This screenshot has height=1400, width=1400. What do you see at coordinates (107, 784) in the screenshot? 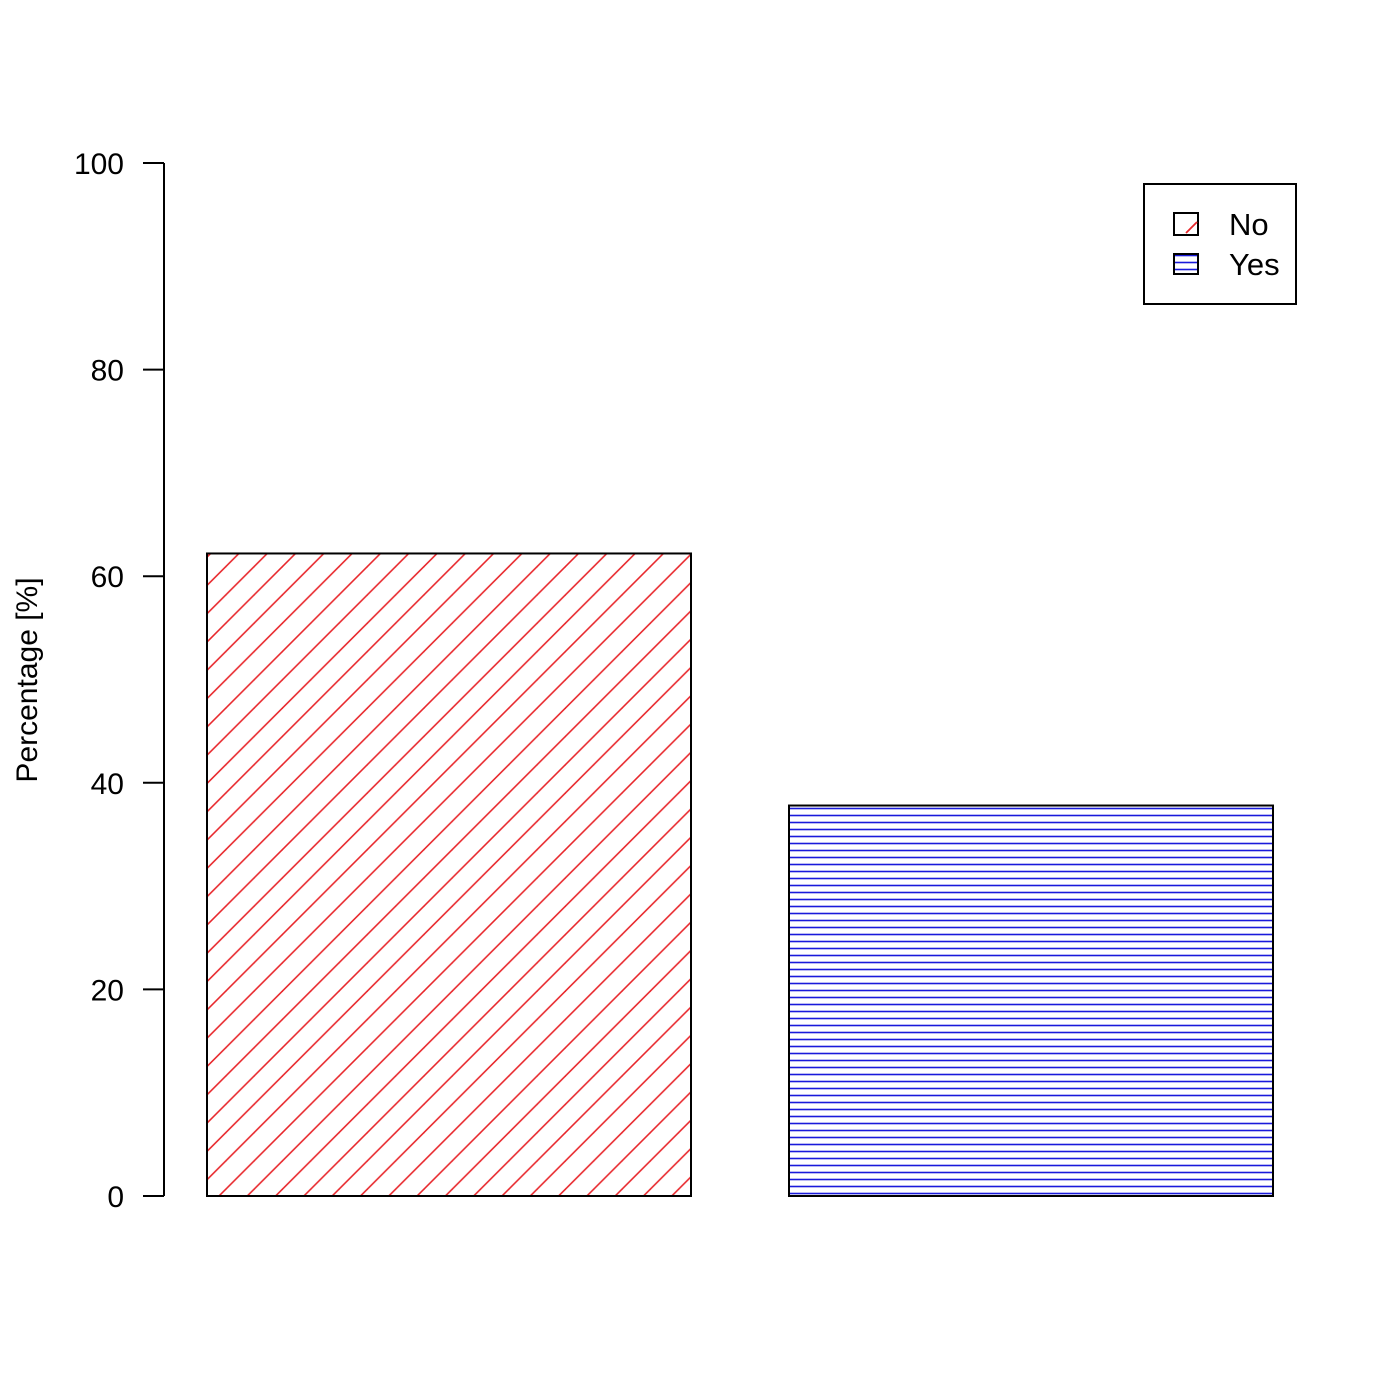
I see `y-tick-label: 40` at bounding box center [107, 784].